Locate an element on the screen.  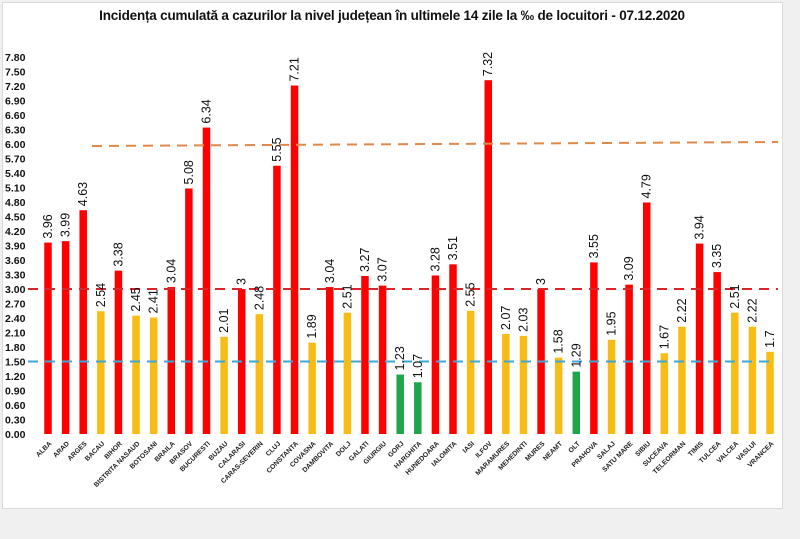
y-tick-label: 3.00 is located at coordinates (15, 290).